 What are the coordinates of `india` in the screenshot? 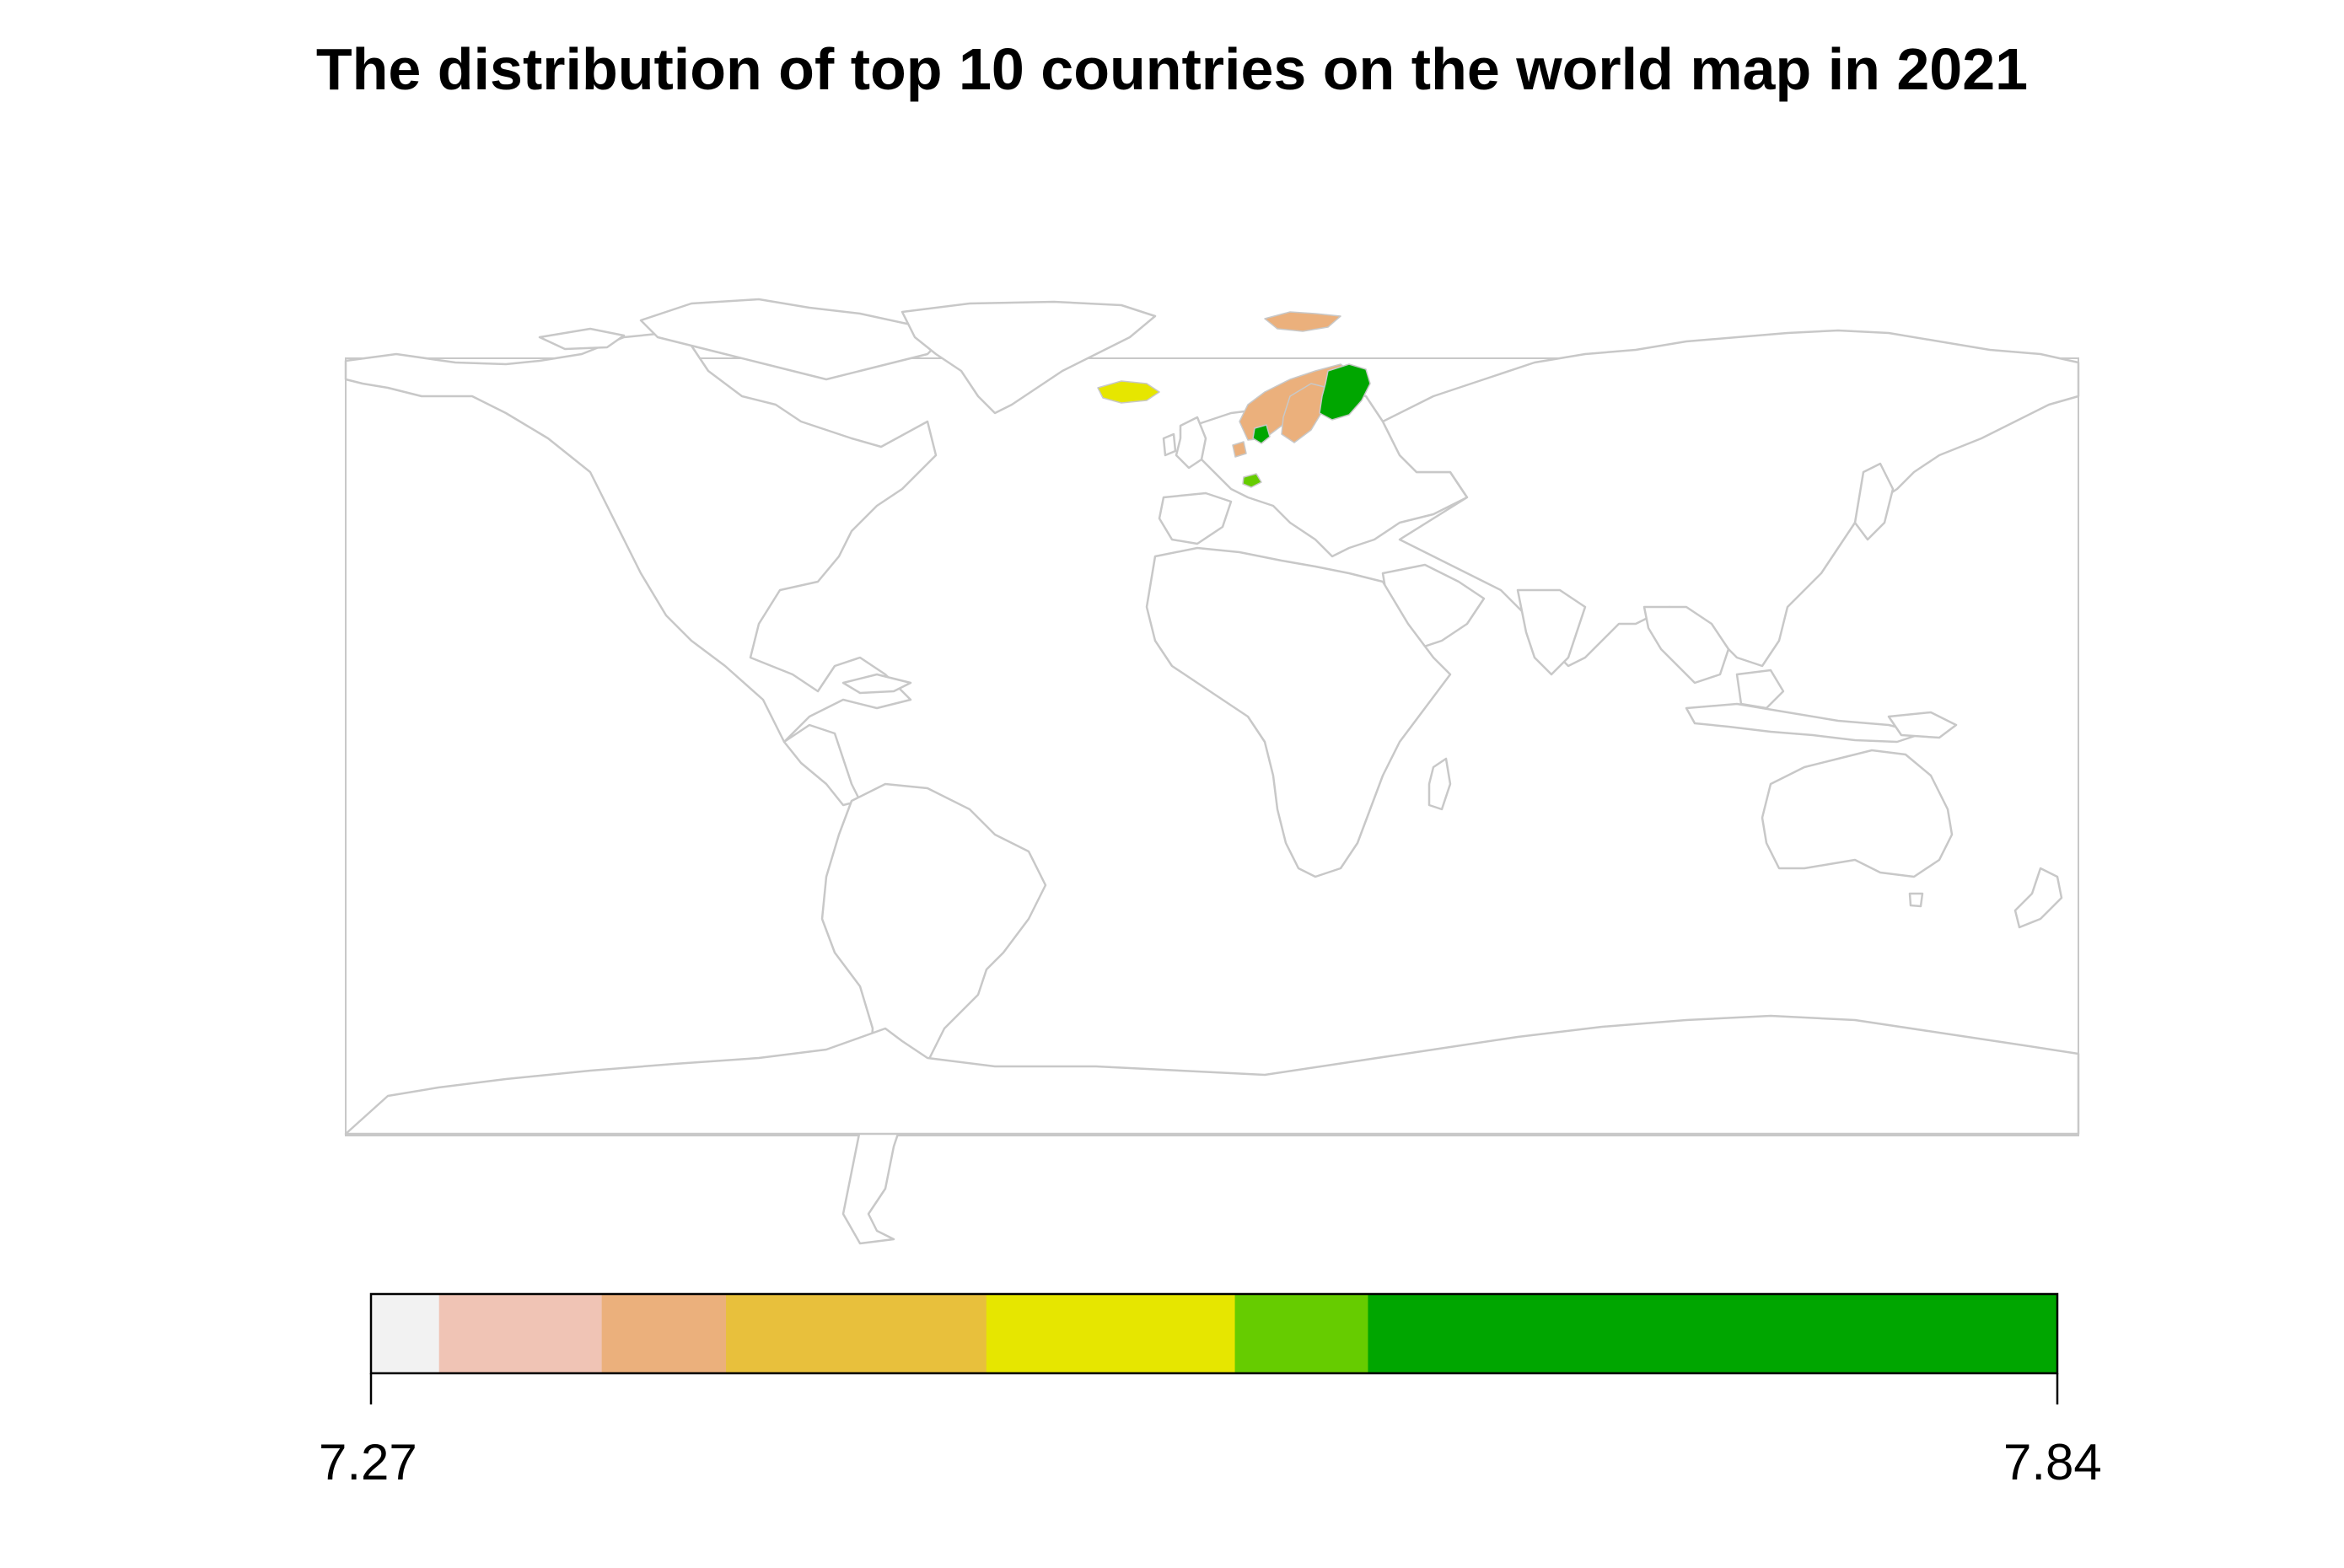 It's located at (1551, 632).